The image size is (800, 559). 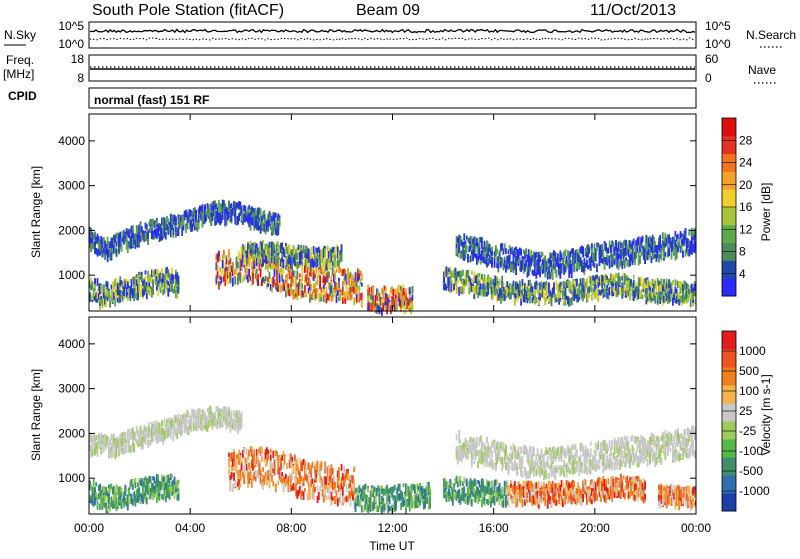 I want to click on figure-title: South Pole Station (fitACF), so click(x=188, y=10).